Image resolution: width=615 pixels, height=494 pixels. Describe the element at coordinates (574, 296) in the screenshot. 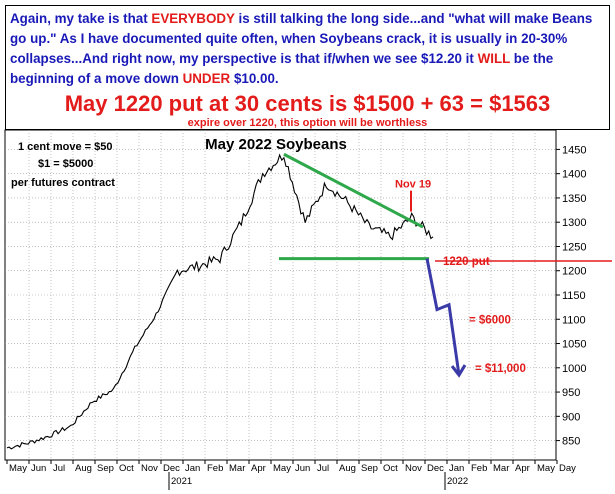

I see `y-tick-label: 1150` at that location.